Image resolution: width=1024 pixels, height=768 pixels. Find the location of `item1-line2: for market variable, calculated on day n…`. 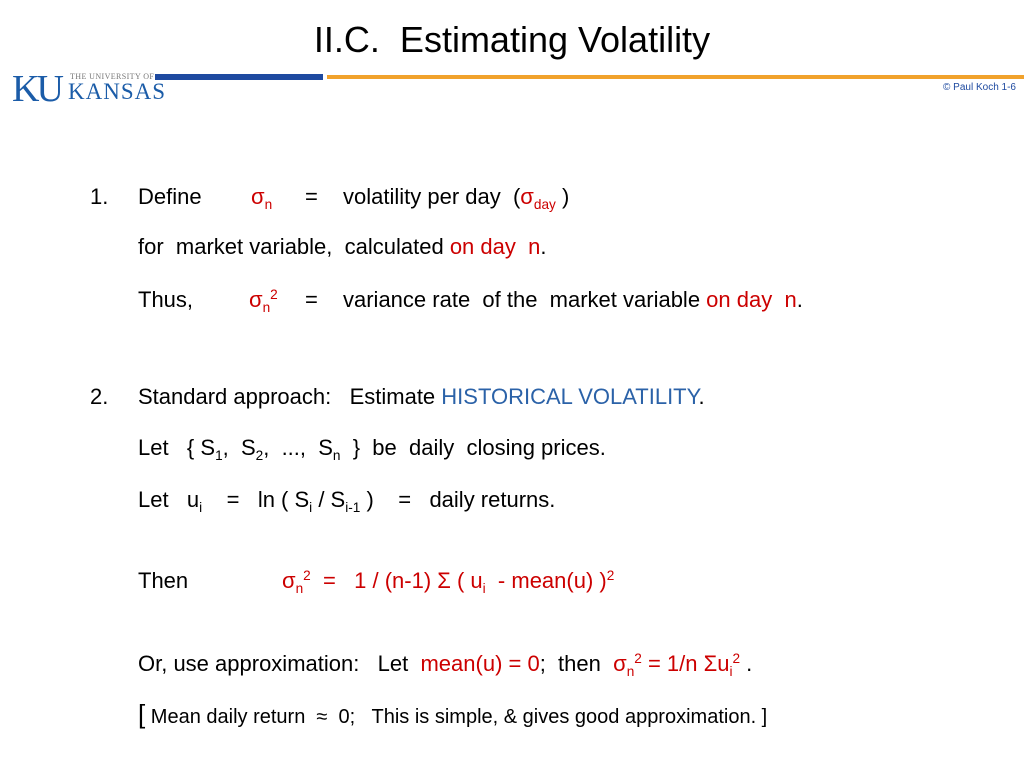

item1-line2: for market variable, calculated on day n… is located at coordinates (342, 247).